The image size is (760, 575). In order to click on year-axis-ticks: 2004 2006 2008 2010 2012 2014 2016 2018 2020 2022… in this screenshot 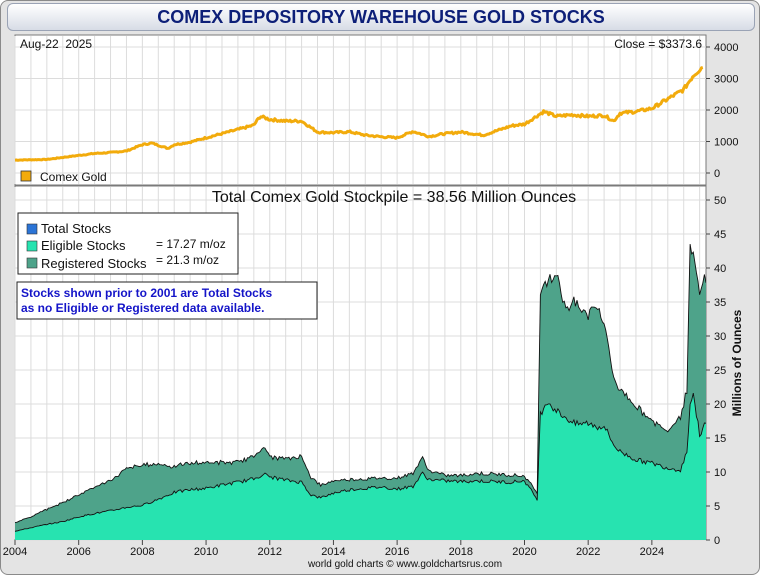, I will do `click(333, 549)`.